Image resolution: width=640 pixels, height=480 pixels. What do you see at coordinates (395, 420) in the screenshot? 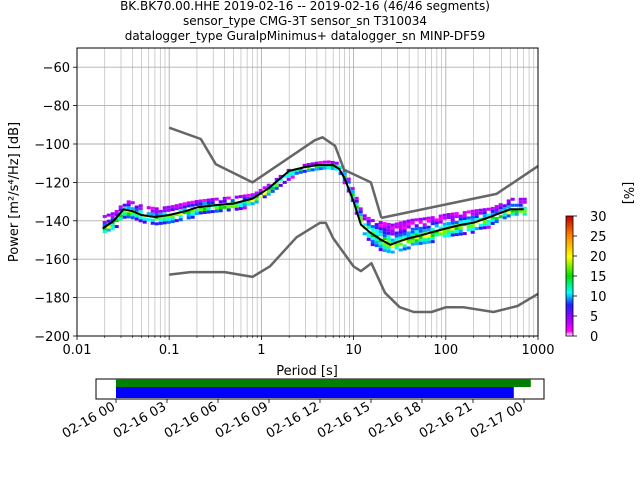
I see `timeline-tick-label: 02-16 18` at bounding box center [395, 420].